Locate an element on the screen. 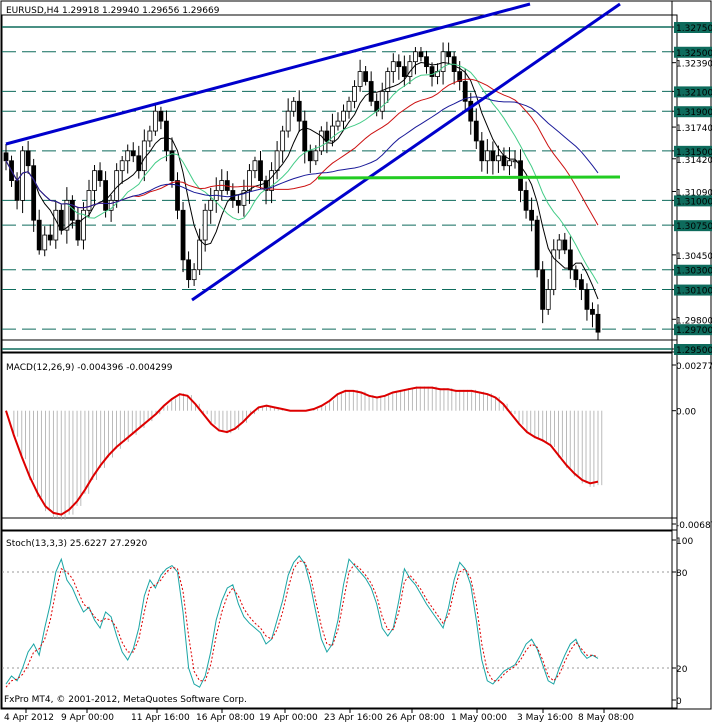 The height and width of the screenshot is (724, 712). price-tick-label: 1.31420 is located at coordinates (694, 161).